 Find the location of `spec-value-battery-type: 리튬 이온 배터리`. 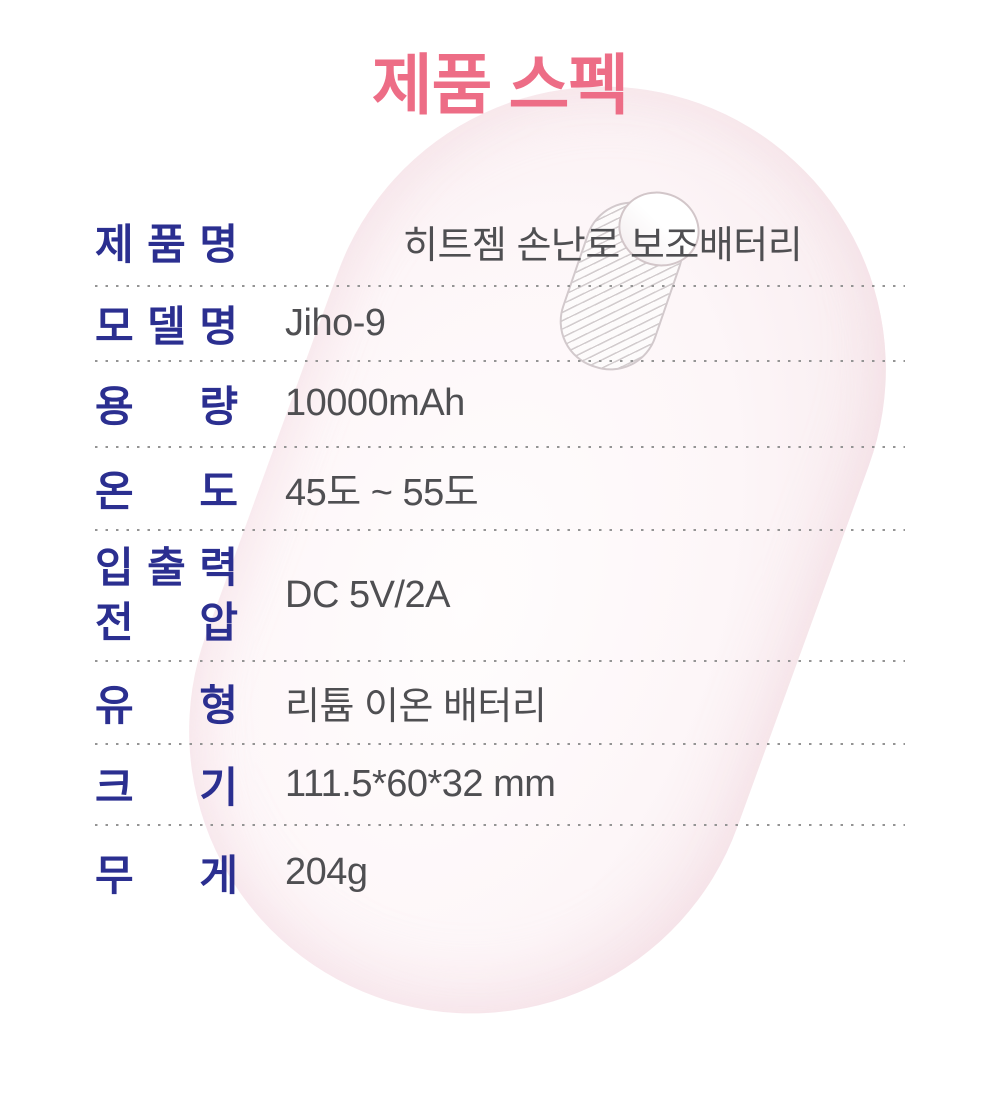

spec-value-battery-type: 리튬 이온 배터리 is located at coordinates (416, 706).